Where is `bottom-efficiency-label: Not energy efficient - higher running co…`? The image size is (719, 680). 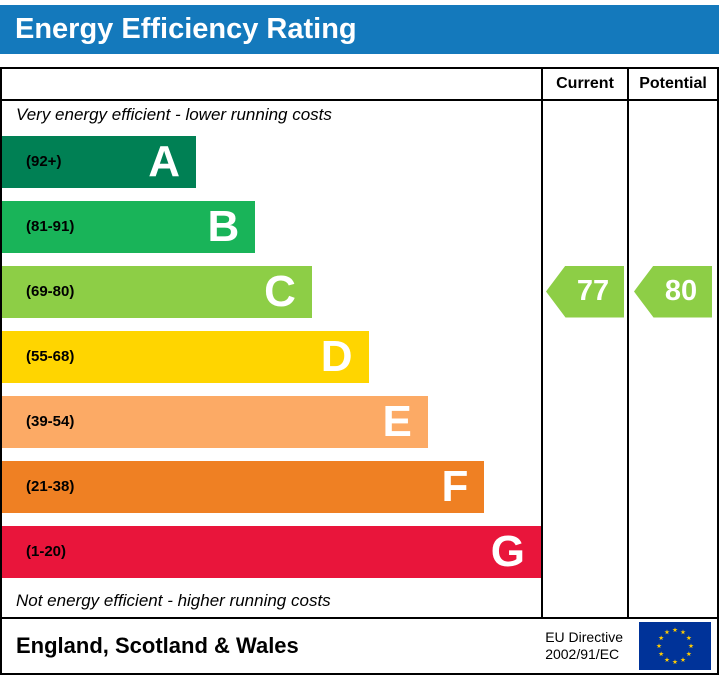
bottom-efficiency-label: Not energy efficient - higher running co… is located at coordinates (173, 600).